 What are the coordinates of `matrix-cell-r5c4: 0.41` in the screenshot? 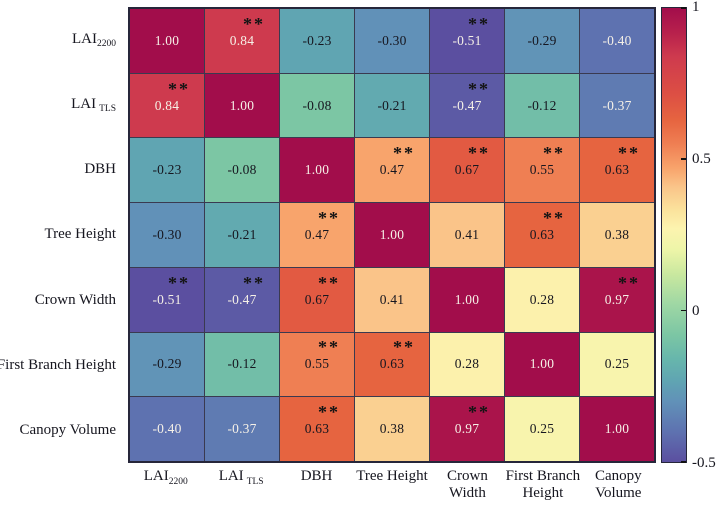 It's located at (392, 299).